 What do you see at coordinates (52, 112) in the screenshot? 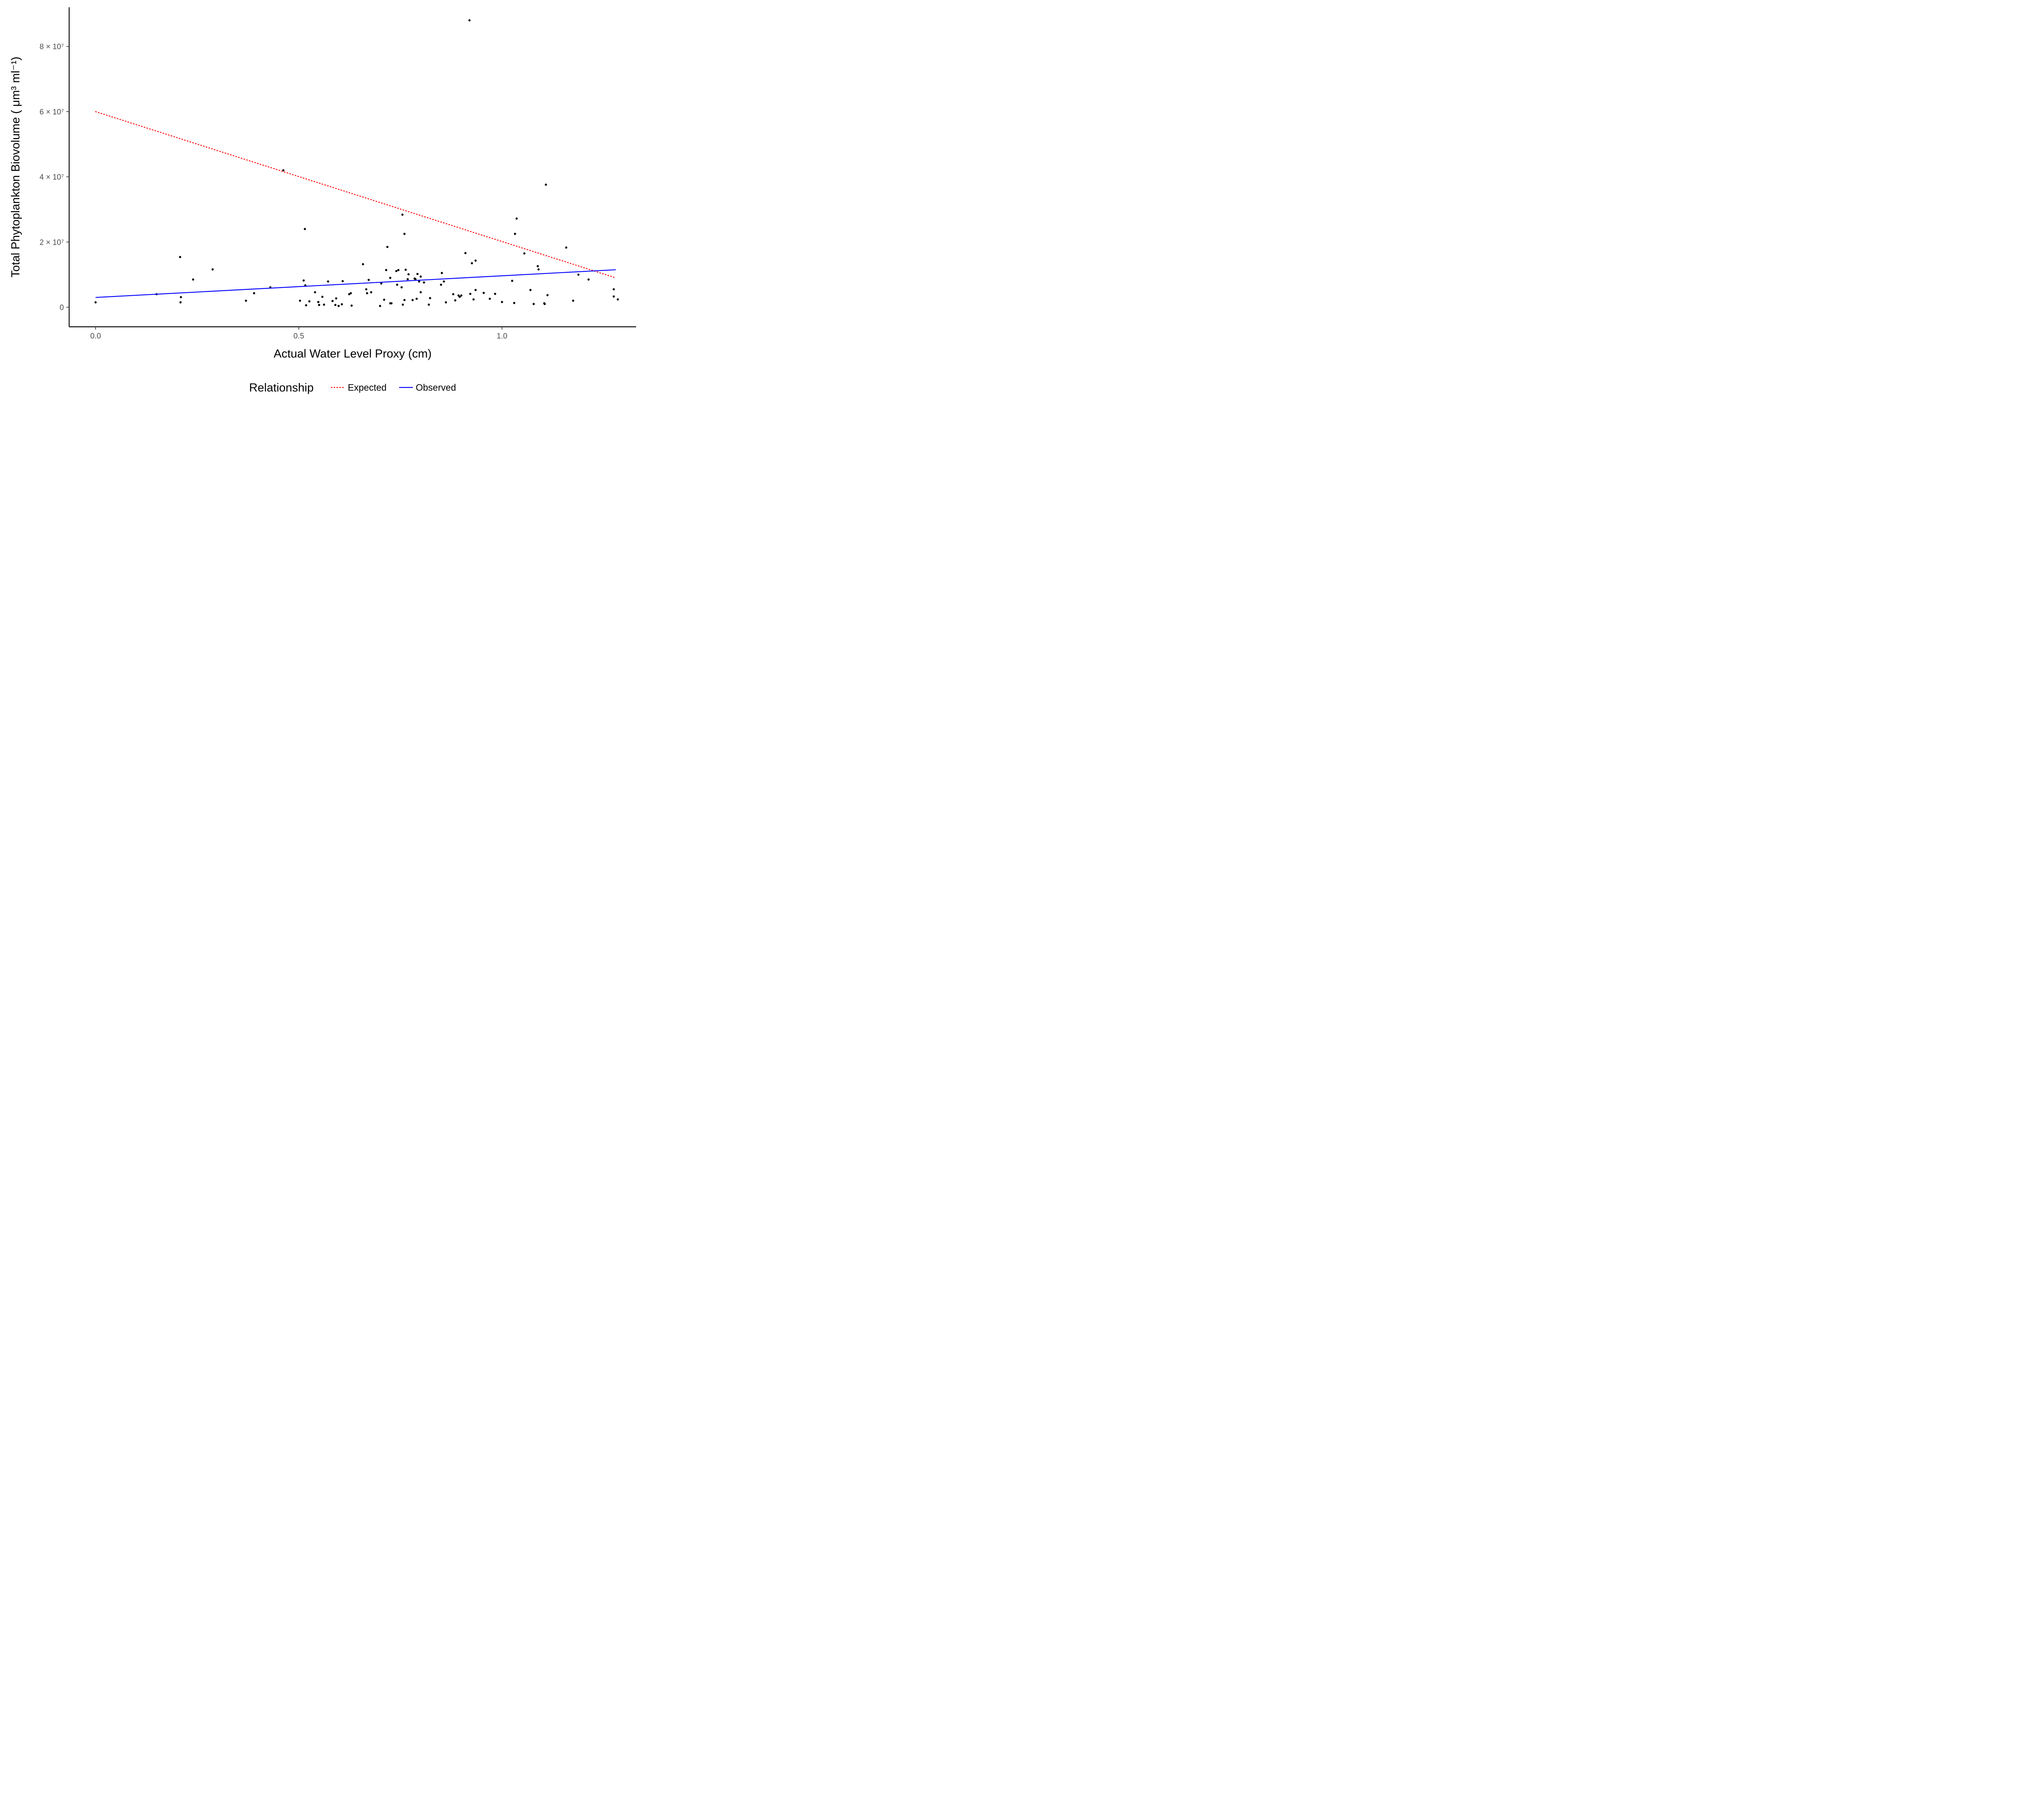
I see `y-tick-label: 6 × 10⁷` at bounding box center [52, 112].